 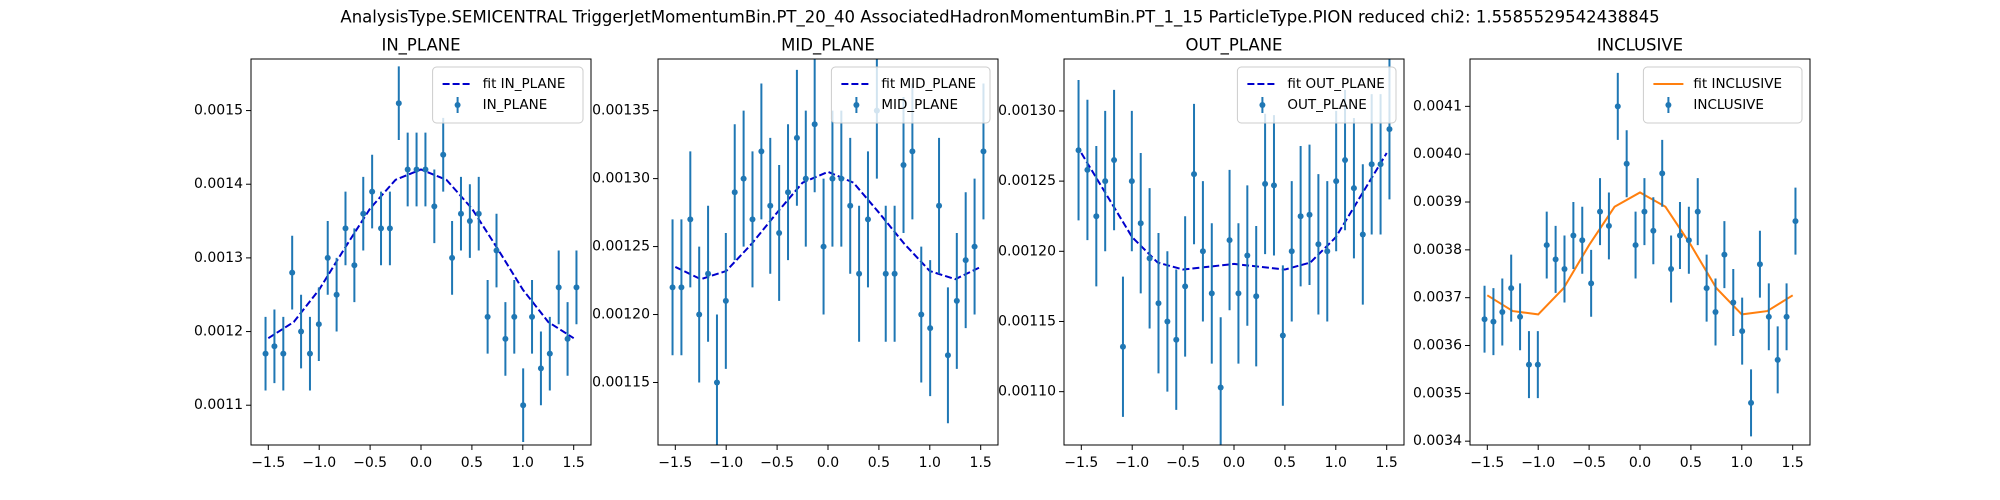 I want to click on y-tick-label: 0.0013, so click(x=218, y=258).